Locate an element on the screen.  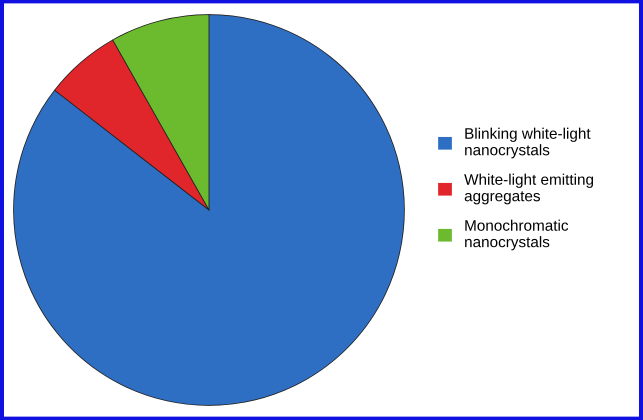
legend-label: White-light emitting aggregates is located at coordinates (529, 189).